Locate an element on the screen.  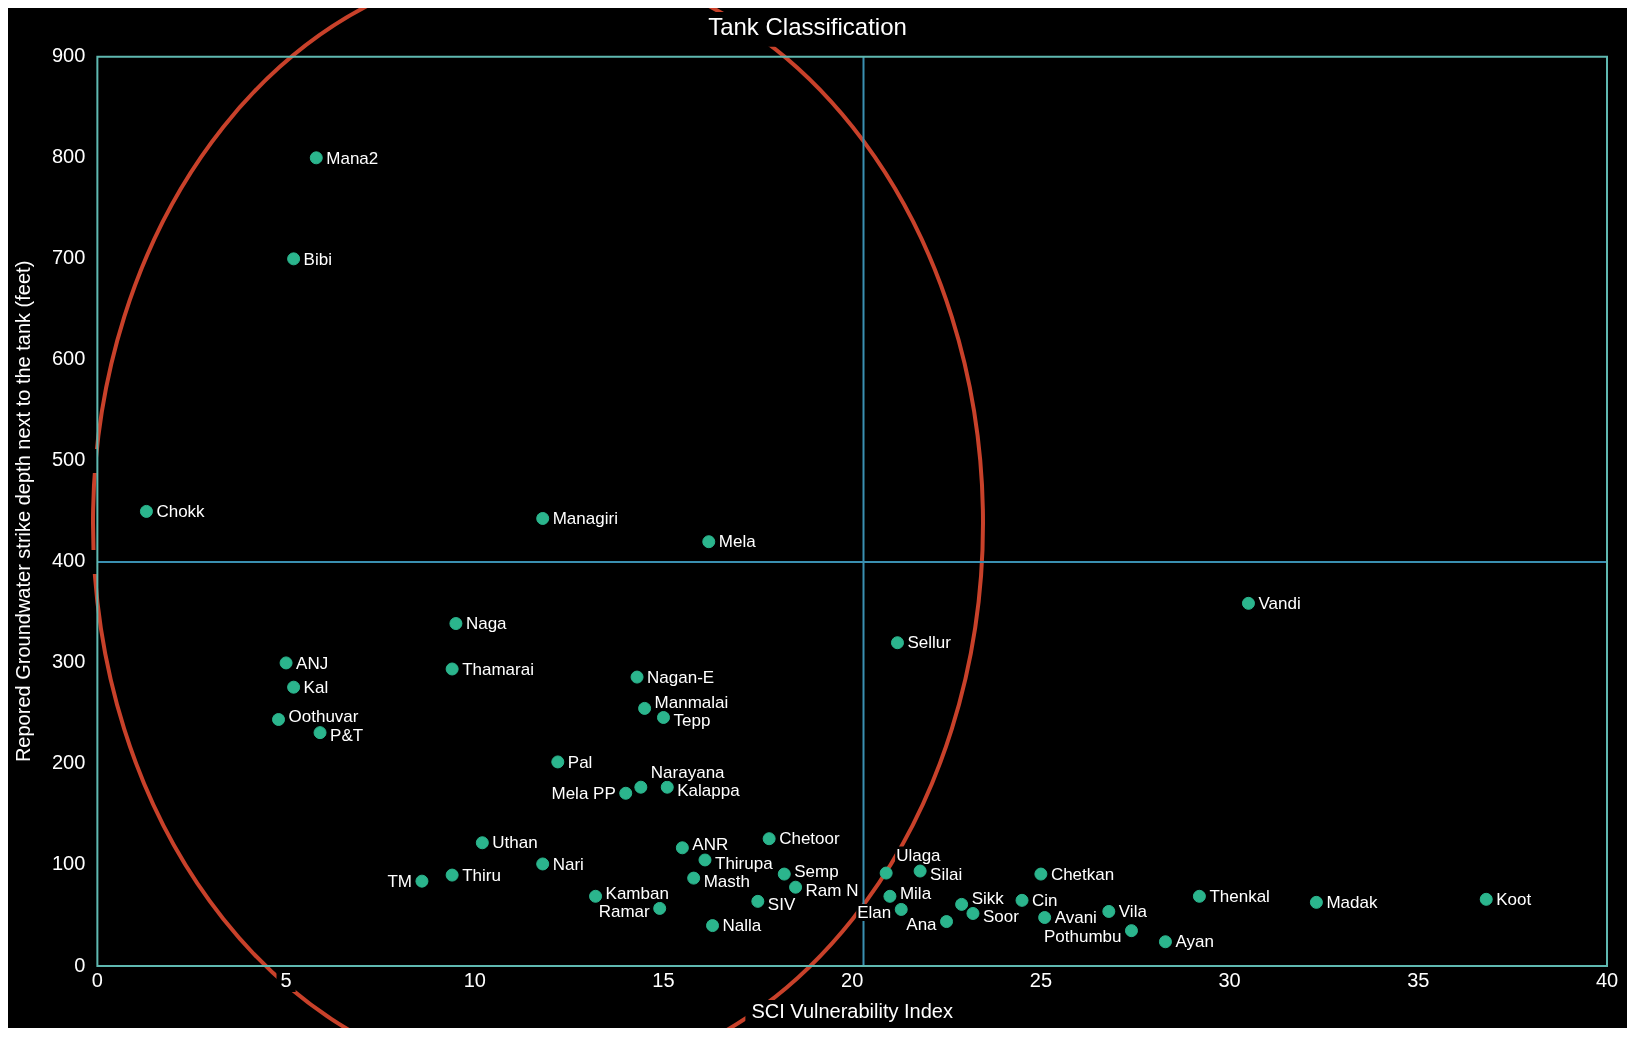
x-tick-label: 0 is located at coordinates (97, 979).